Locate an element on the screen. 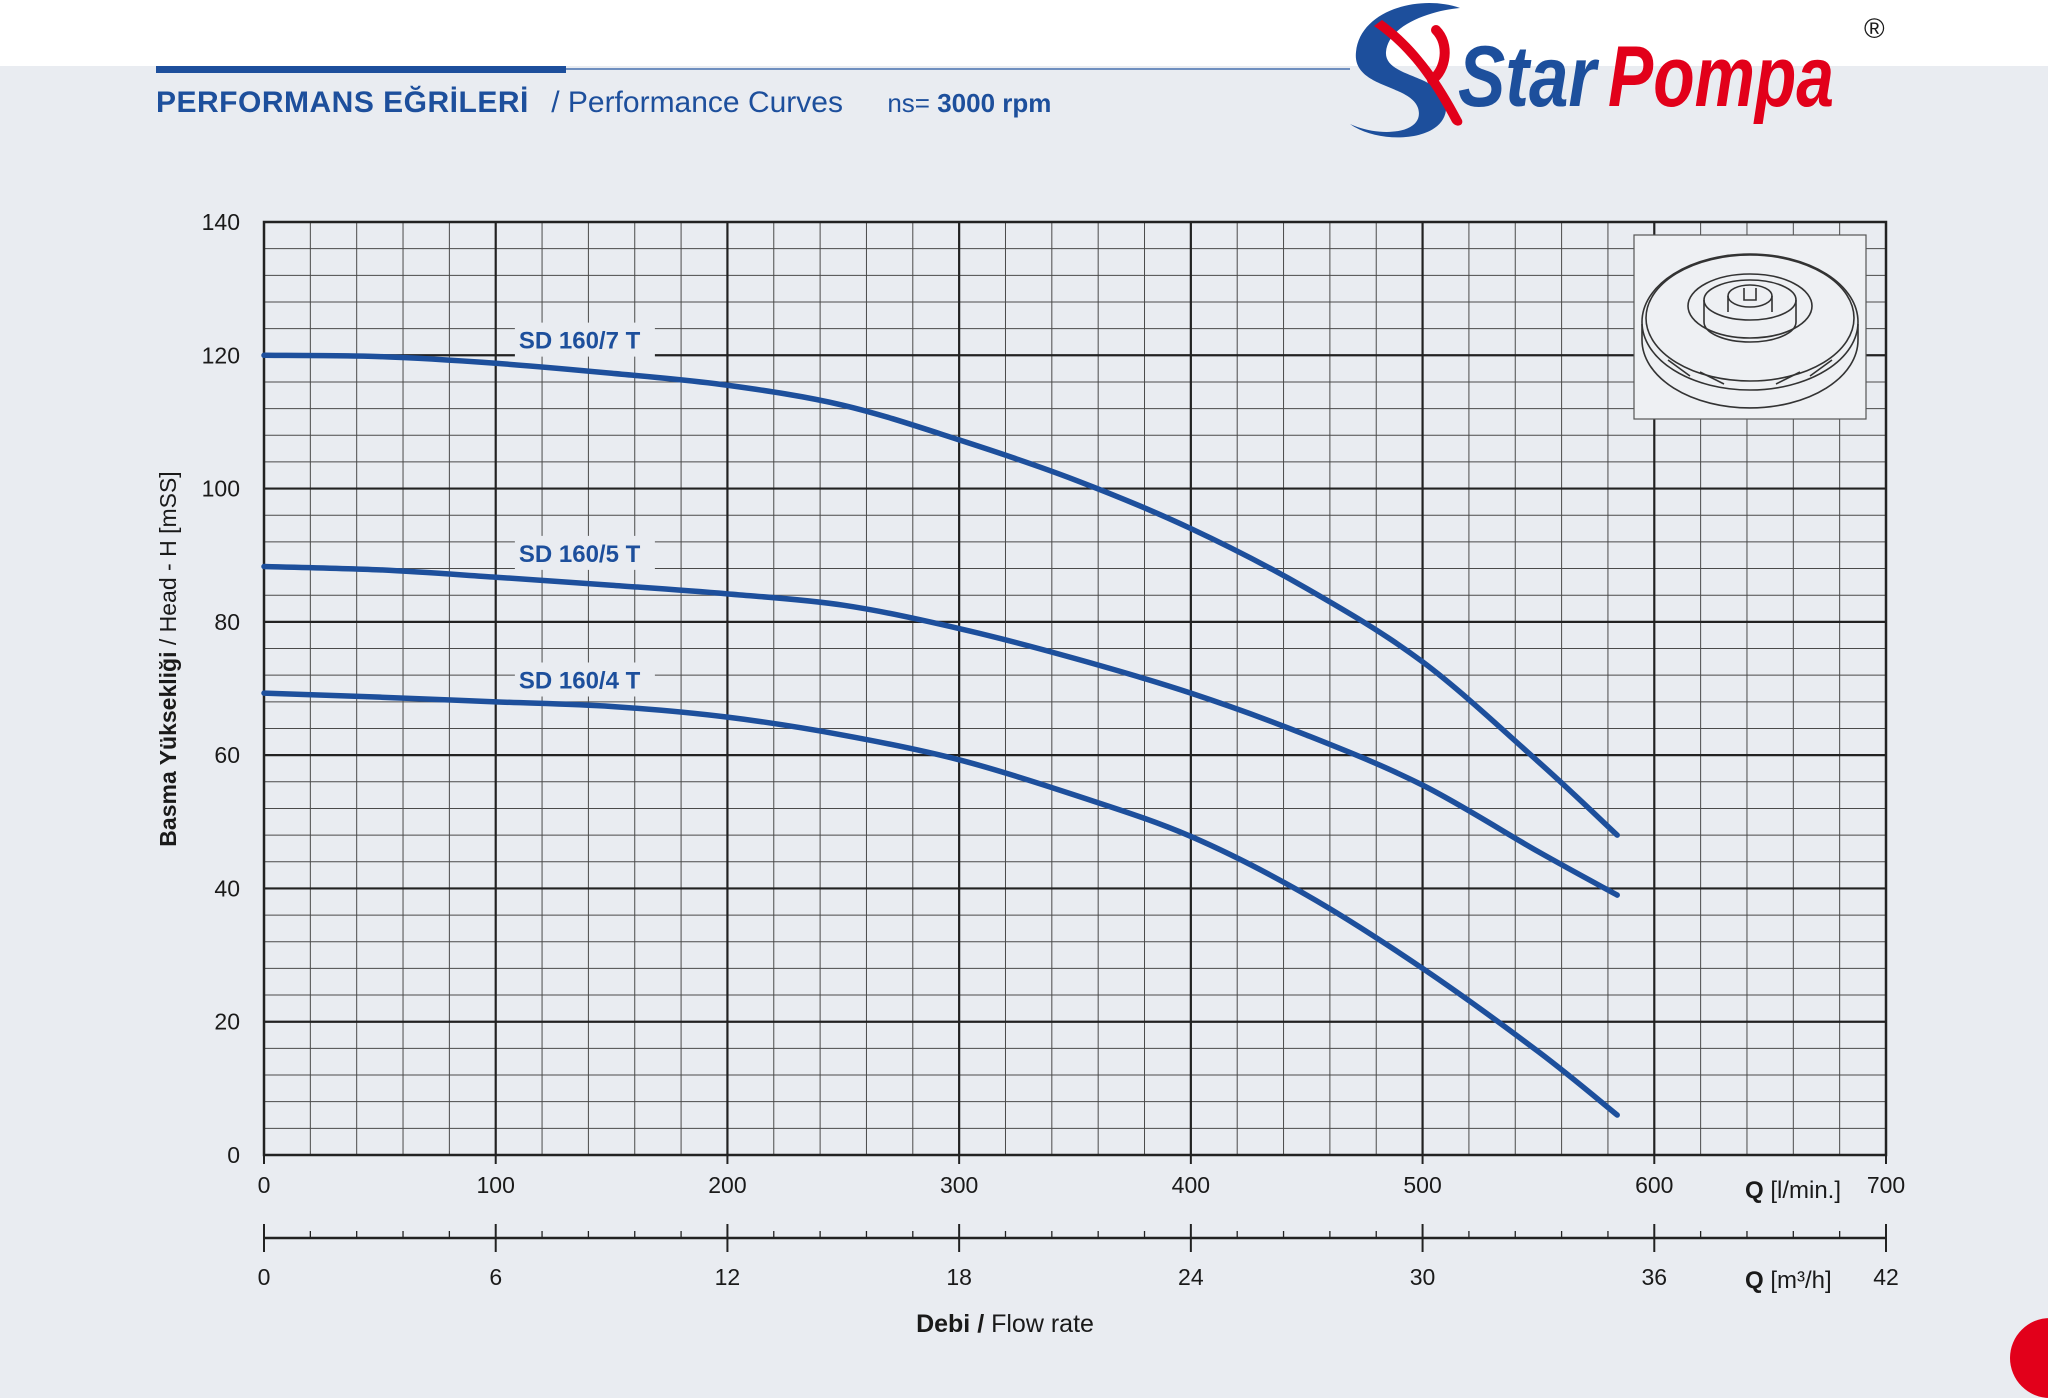 This screenshot has width=2048, height=1398. x2-tick-label: 6 is located at coordinates (495, 1277).